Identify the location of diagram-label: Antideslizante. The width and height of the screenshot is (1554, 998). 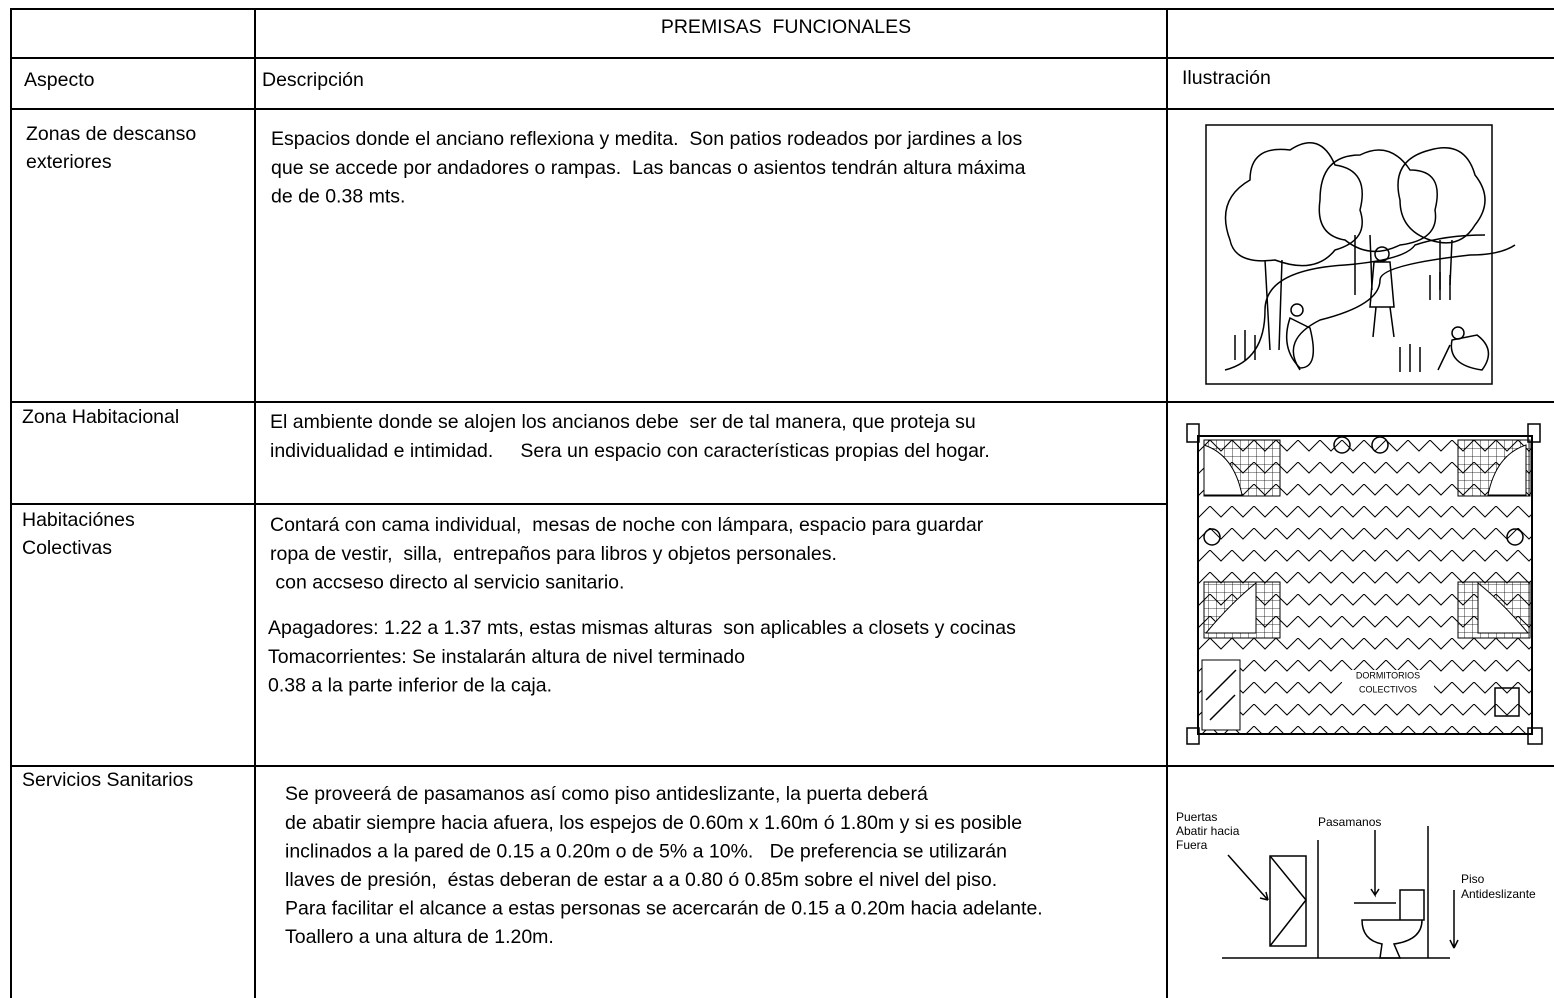
(1498, 894).